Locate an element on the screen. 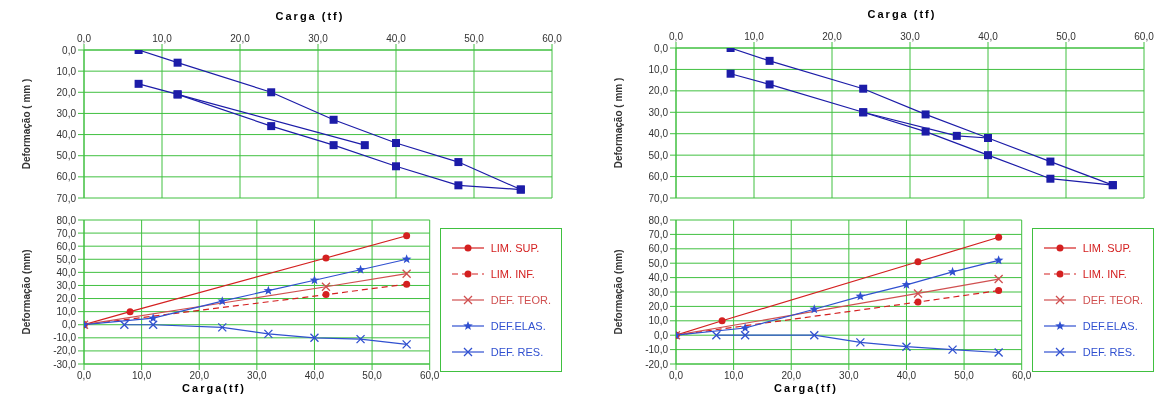  y-tick-label: -30,0 is located at coordinates (65, 364).